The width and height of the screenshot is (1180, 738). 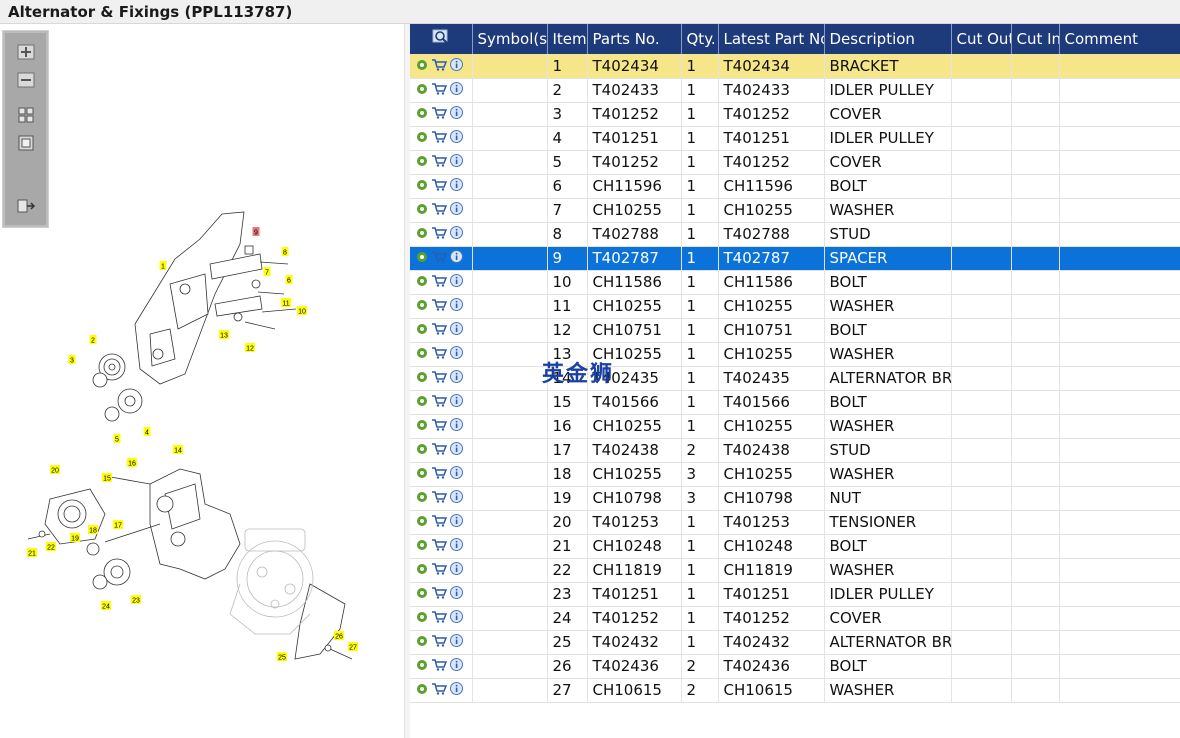 I want to click on table-row: 21 CH10248 1 CH10248 BOLT, so click(x=795, y=546).